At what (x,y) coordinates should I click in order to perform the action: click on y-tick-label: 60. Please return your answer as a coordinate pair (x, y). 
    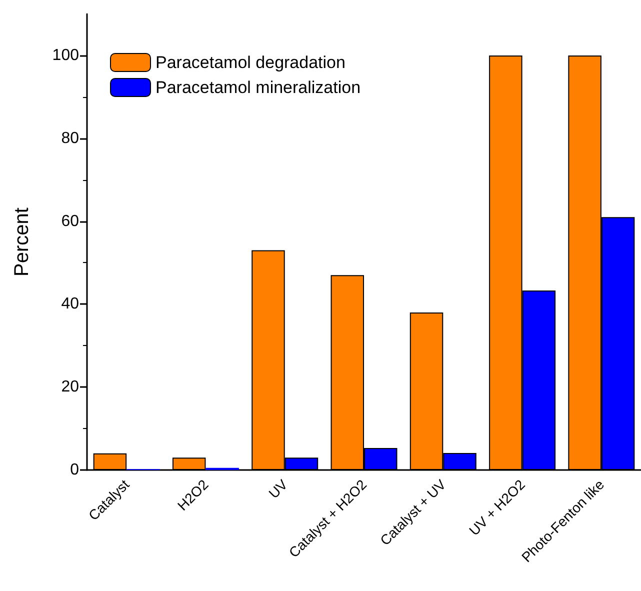
    Looking at the image, I should click on (70, 221).